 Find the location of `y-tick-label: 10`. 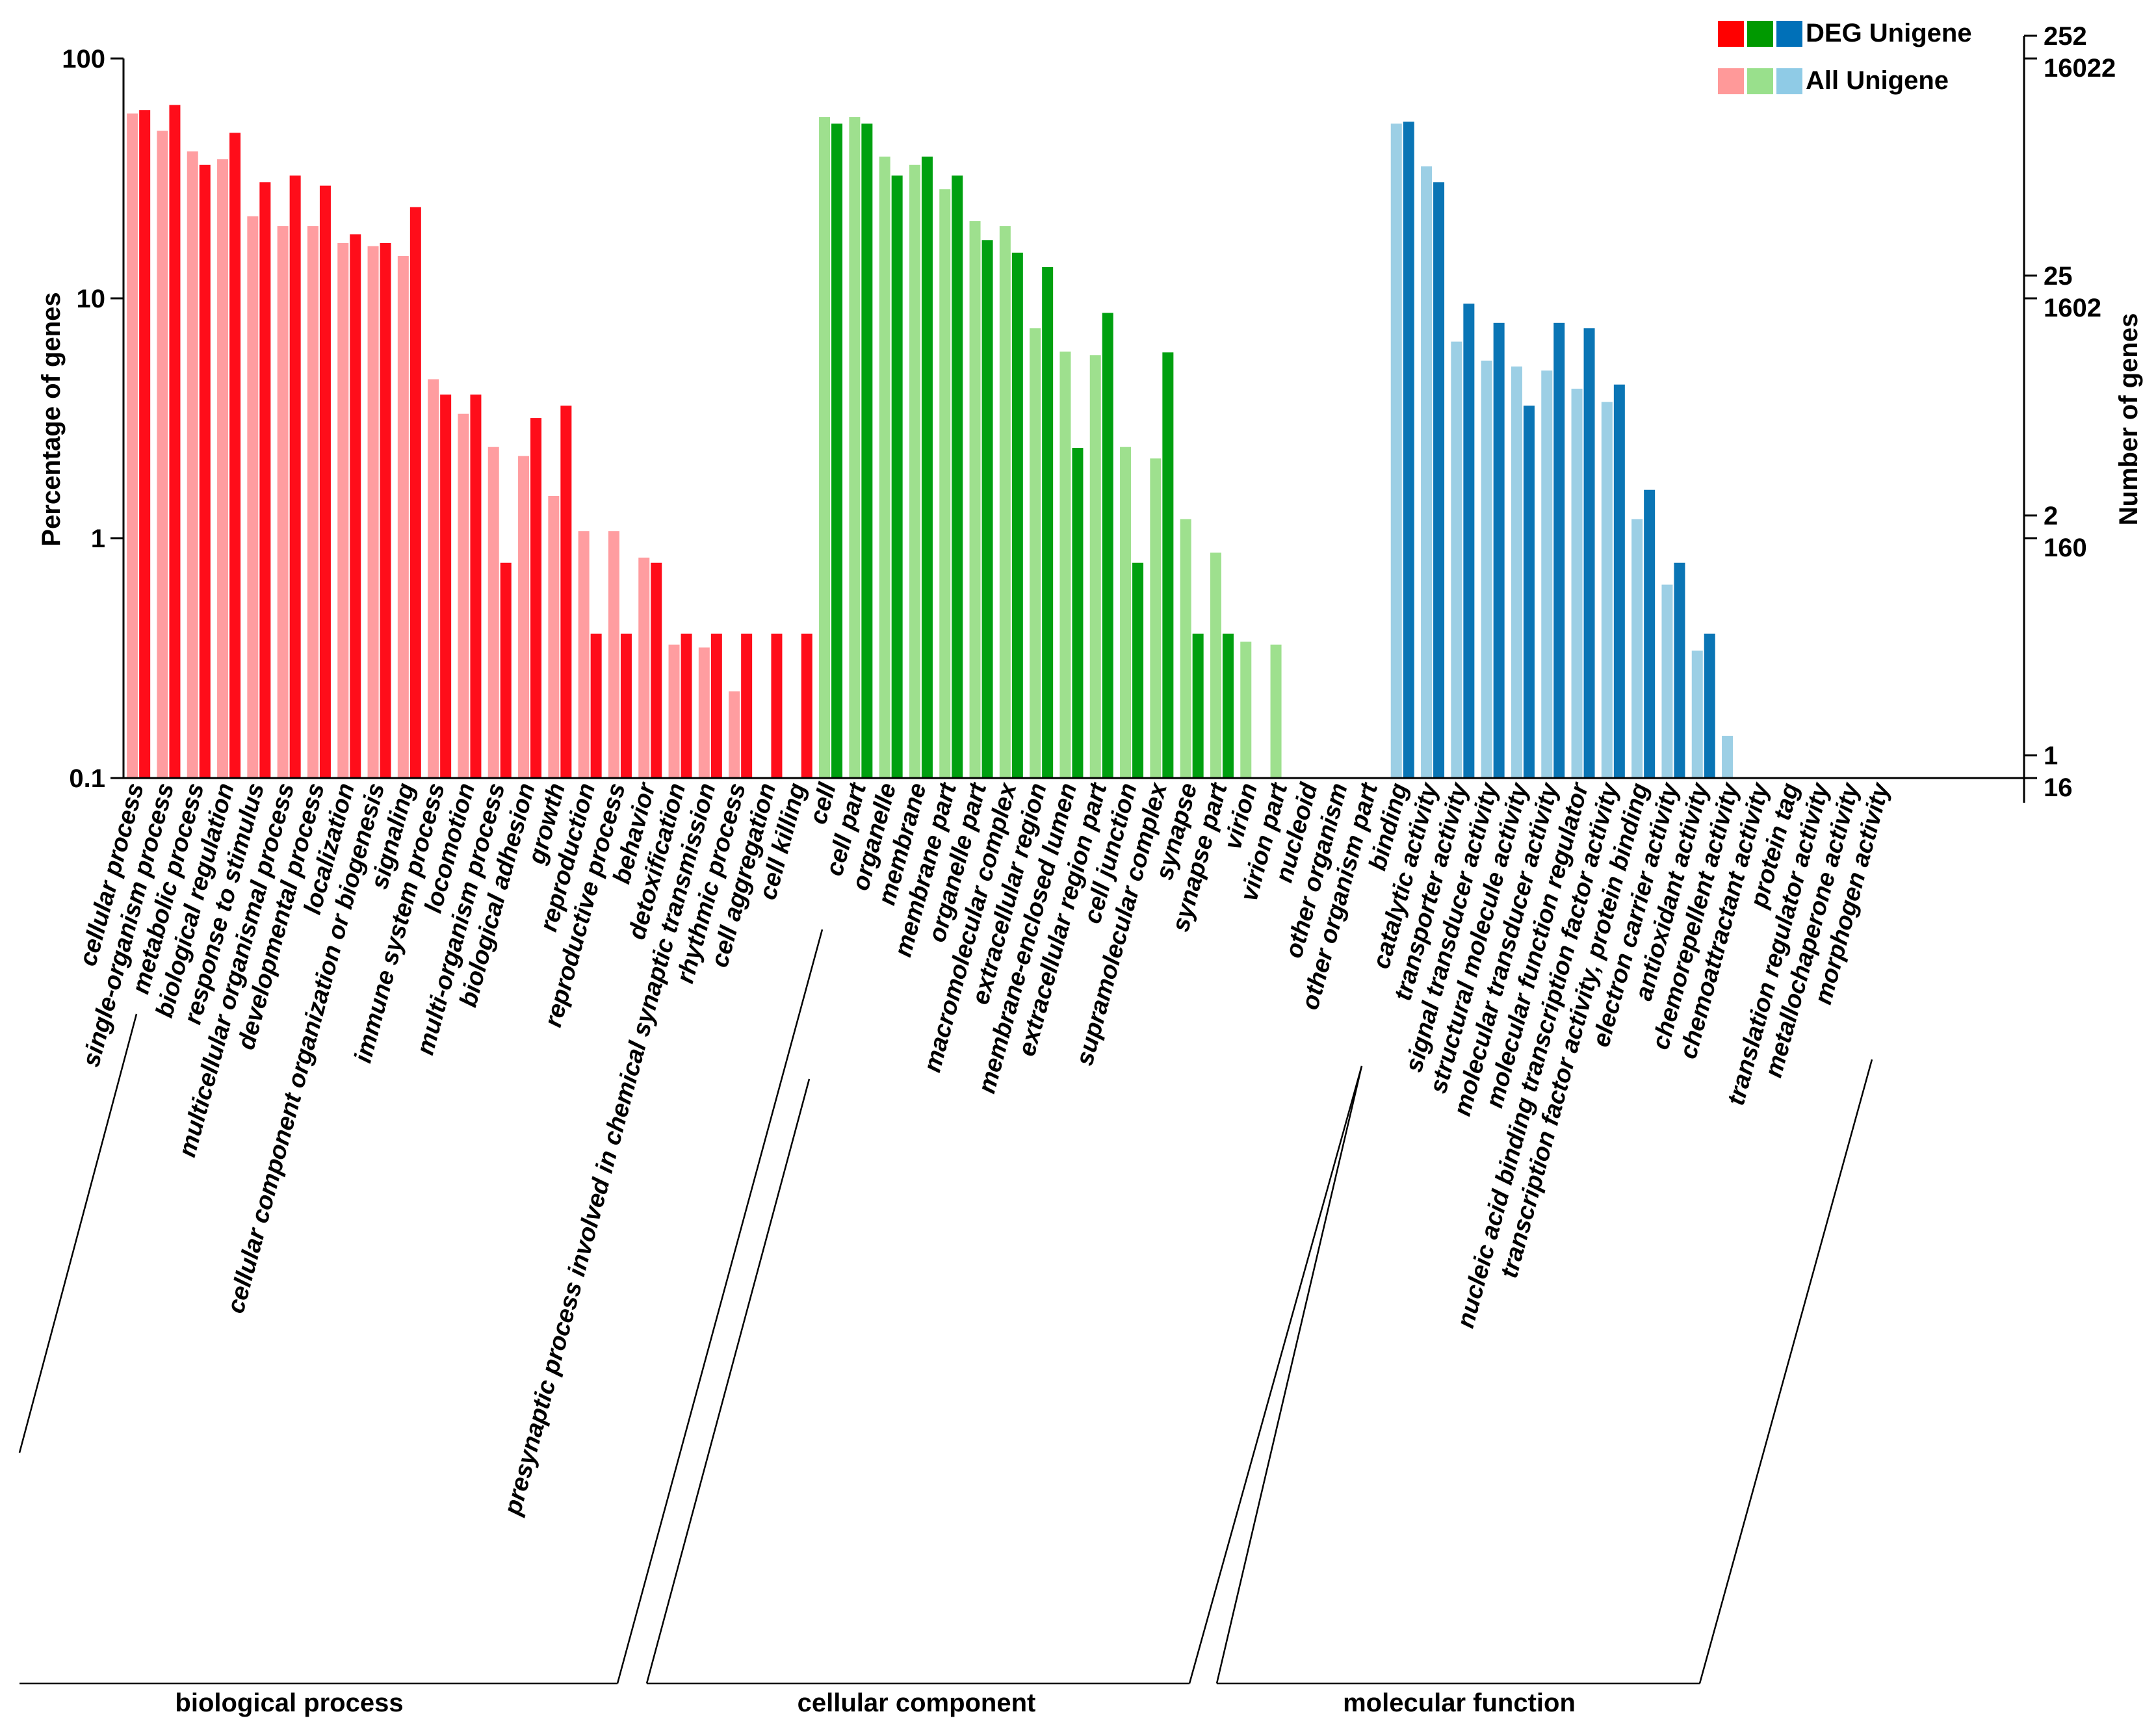

y-tick-label: 10 is located at coordinates (92, 299).